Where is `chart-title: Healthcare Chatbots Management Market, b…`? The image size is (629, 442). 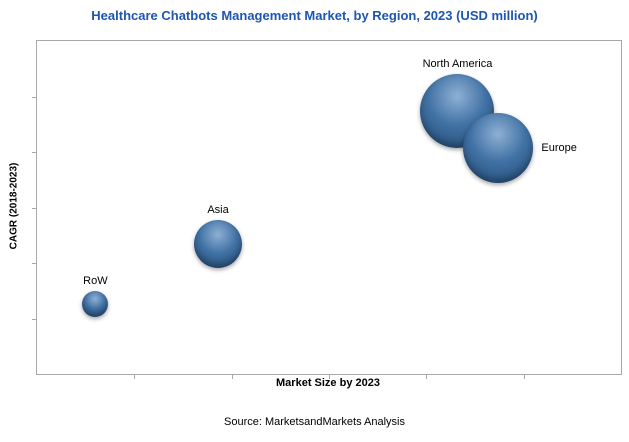
chart-title: Healthcare Chatbots Management Market, b… is located at coordinates (314, 15).